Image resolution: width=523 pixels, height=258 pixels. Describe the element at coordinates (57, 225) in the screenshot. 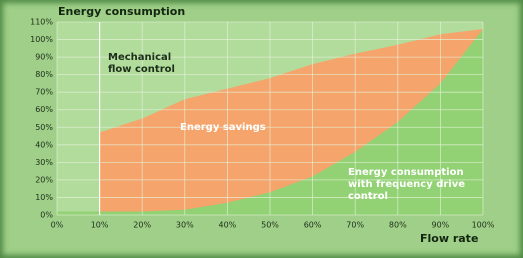

I see `x-tick-label: 0%` at that location.